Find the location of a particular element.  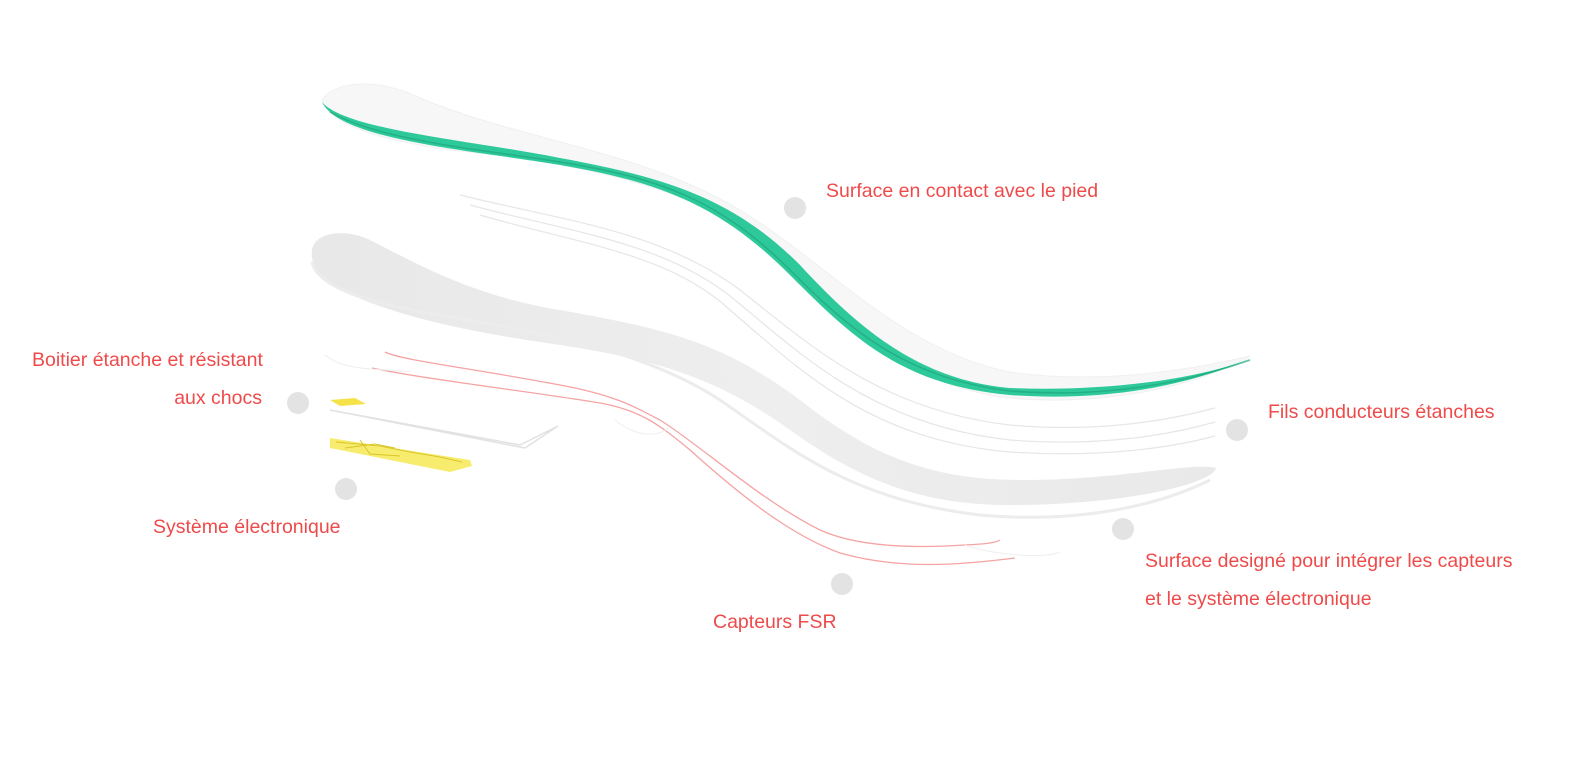

integration-marker is located at coordinates (1123, 529).